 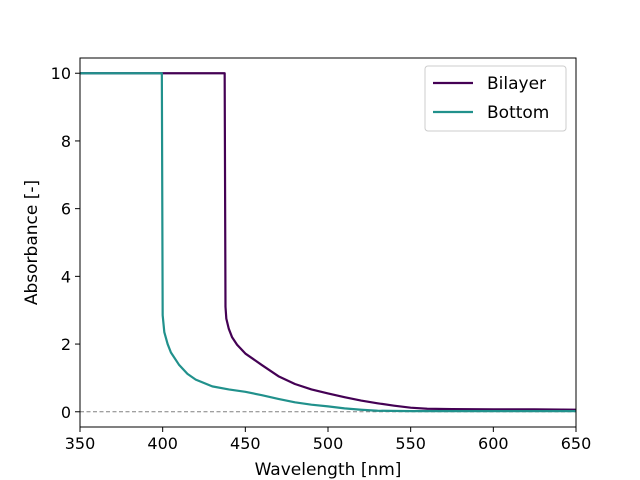 What do you see at coordinates (328, 443) in the screenshot?
I see `x-tick-label: 500` at bounding box center [328, 443].